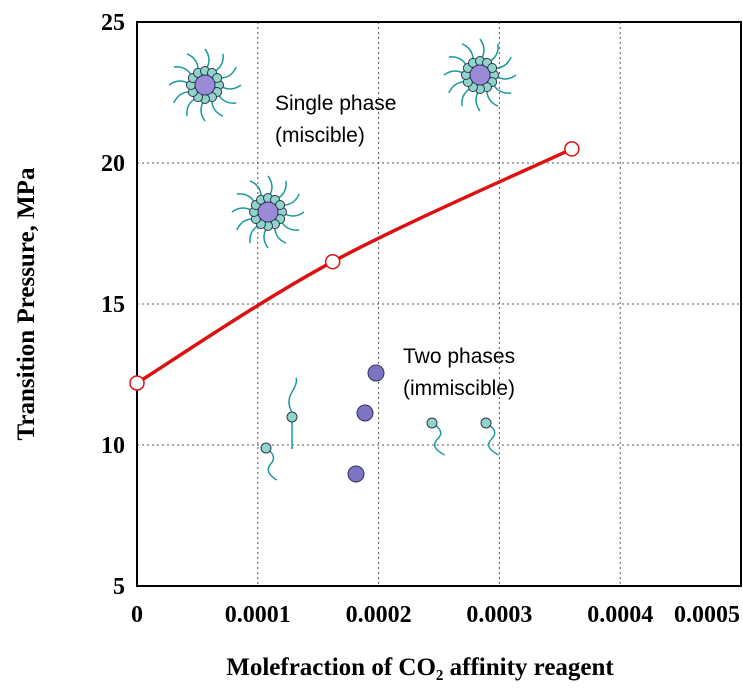 The width and height of the screenshot is (743, 693). What do you see at coordinates (320, 135) in the screenshot?
I see `annotation: (miscible)` at bounding box center [320, 135].